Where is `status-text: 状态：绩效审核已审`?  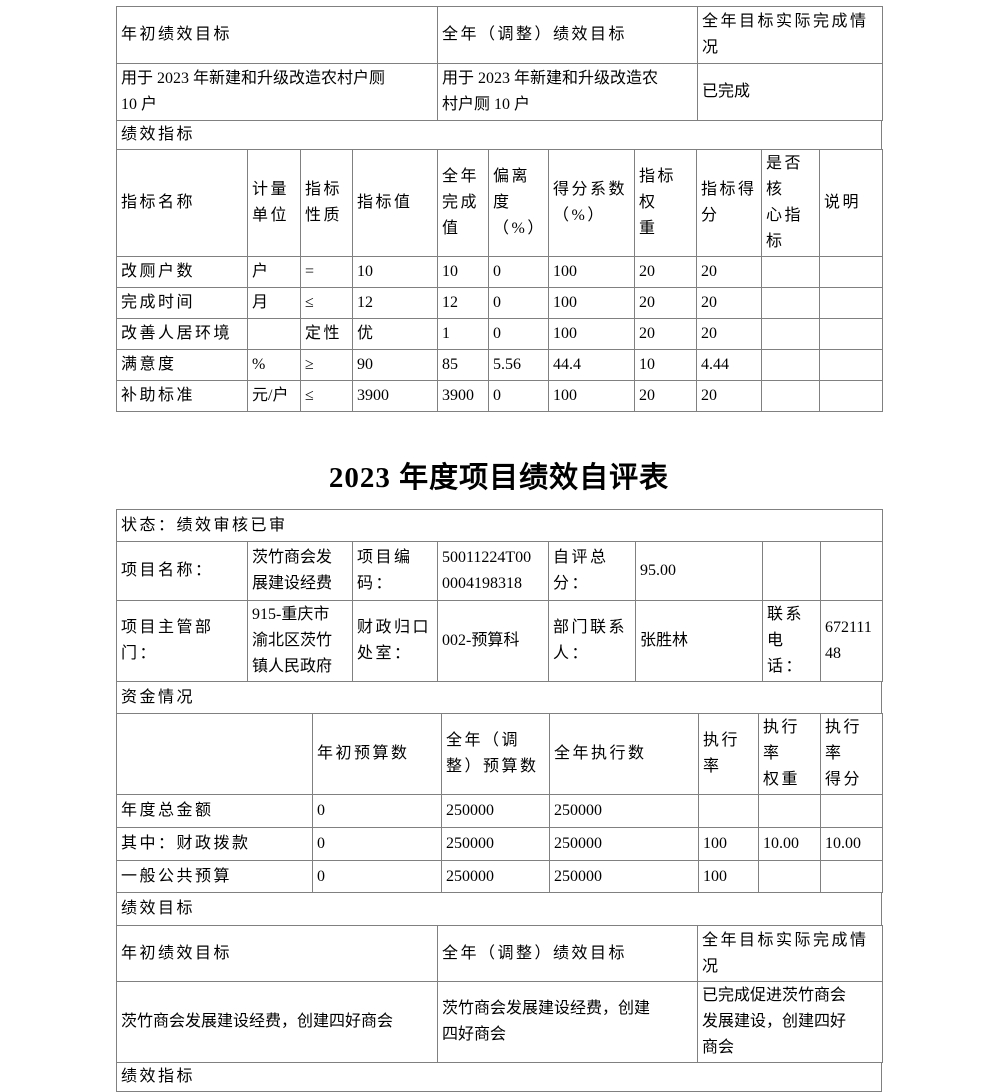 status-text: 状态：绩效审核已审 is located at coordinates (499, 525).